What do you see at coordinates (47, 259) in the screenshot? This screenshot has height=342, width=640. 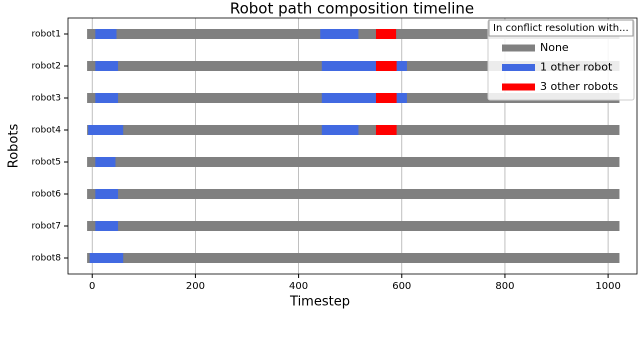 I see `y-tick-label: robot8` at bounding box center [47, 259].